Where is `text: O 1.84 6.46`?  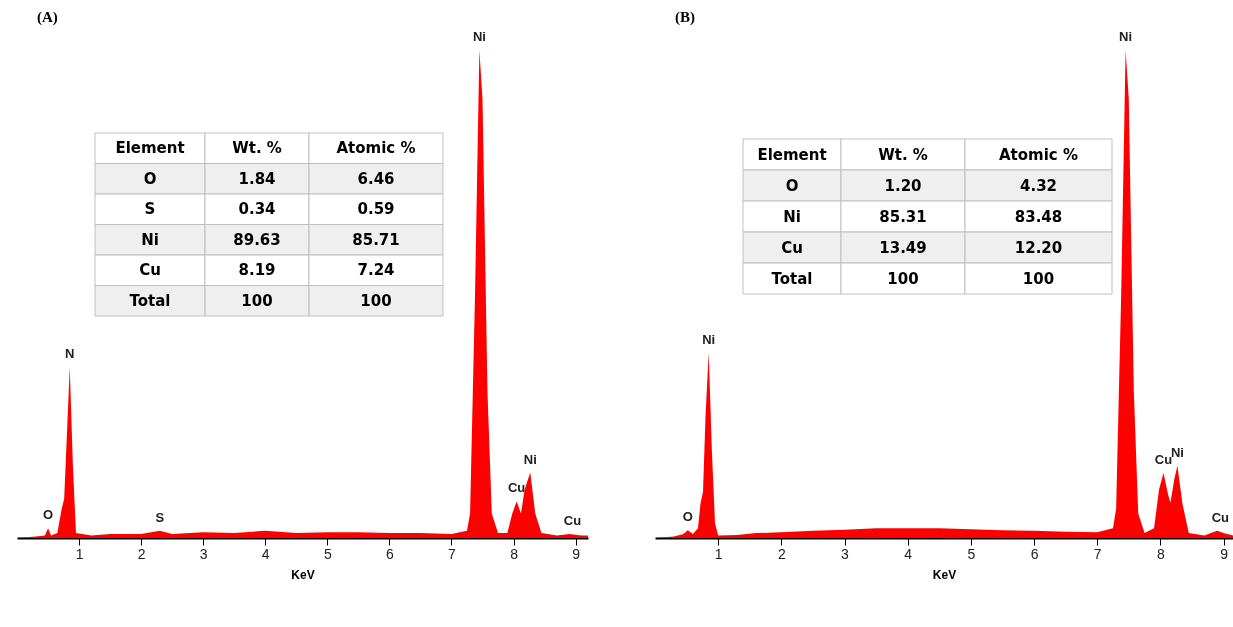
text: O 1.84 6.46 is located at coordinates (269, 178).